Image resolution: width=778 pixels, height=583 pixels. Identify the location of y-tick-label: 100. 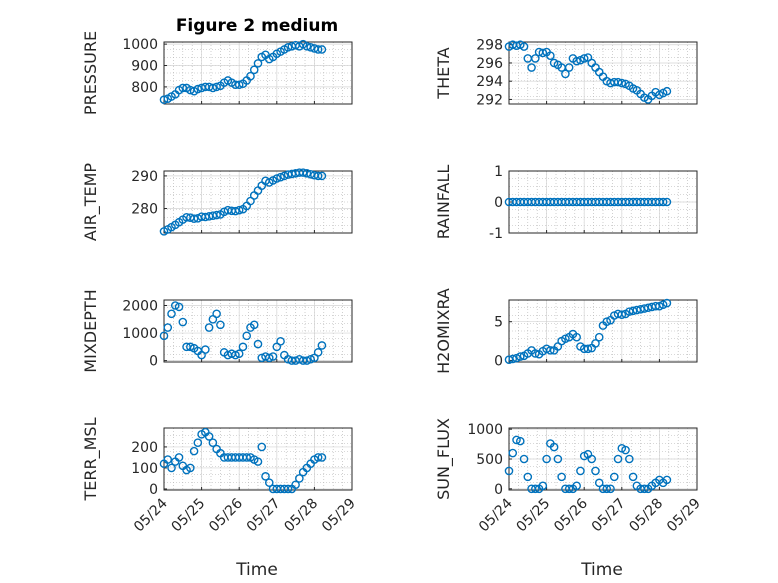
(144, 469).